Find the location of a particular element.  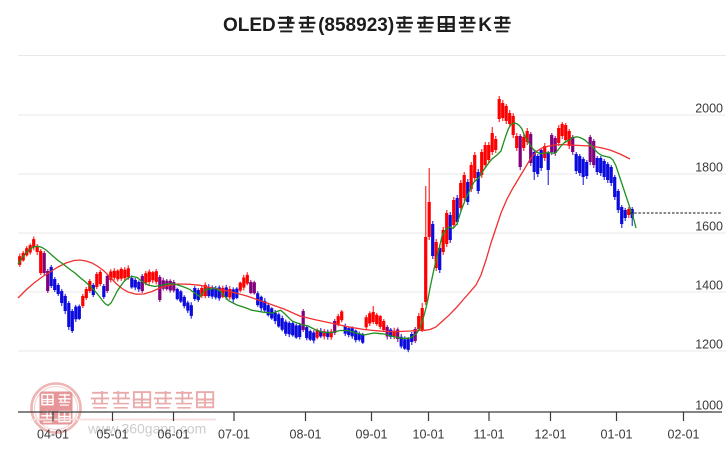

svg-text: 10-01 is located at coordinates (429, 435).